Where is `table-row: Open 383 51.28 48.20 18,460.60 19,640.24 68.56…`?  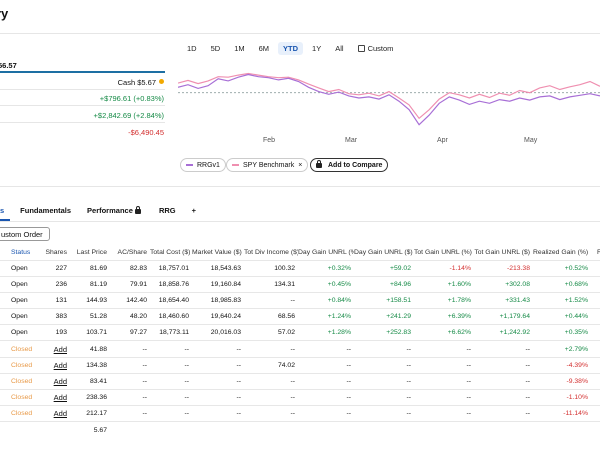
table-row: Open 383 51.28 48.20 18,460.60 19,640.24 68.56… is located at coordinates (300, 316).